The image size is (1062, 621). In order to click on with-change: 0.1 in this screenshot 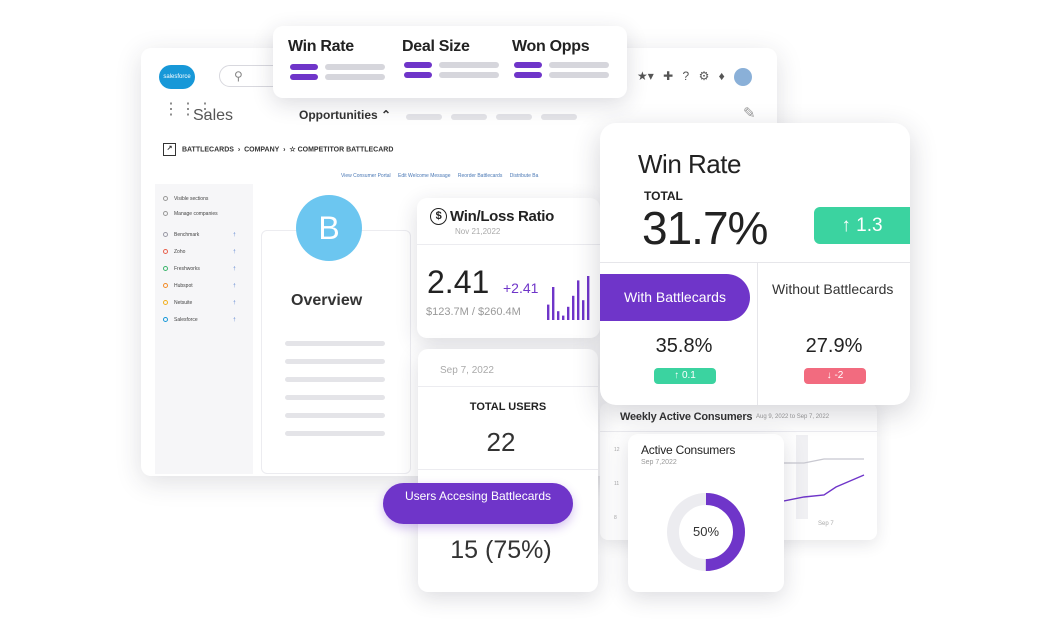, I will do `click(688, 375)`.